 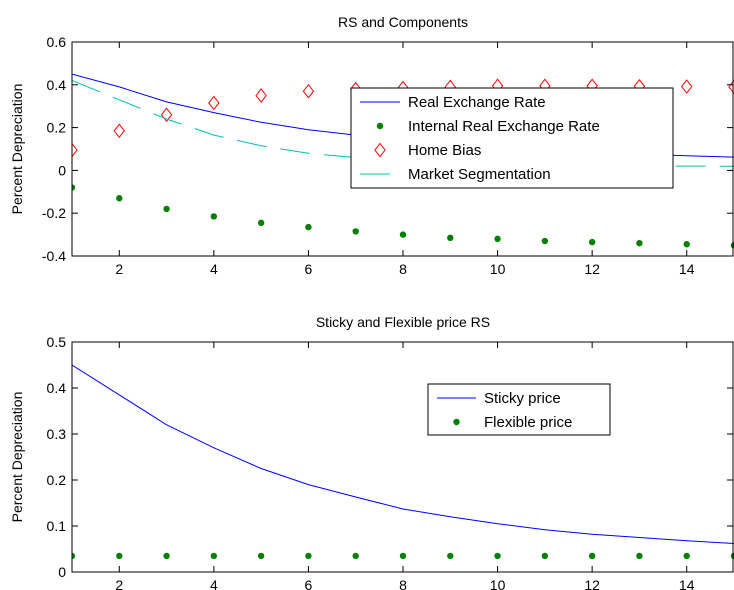 I want to click on chart-title: Sticky and Flexible price RS, so click(x=403, y=322).